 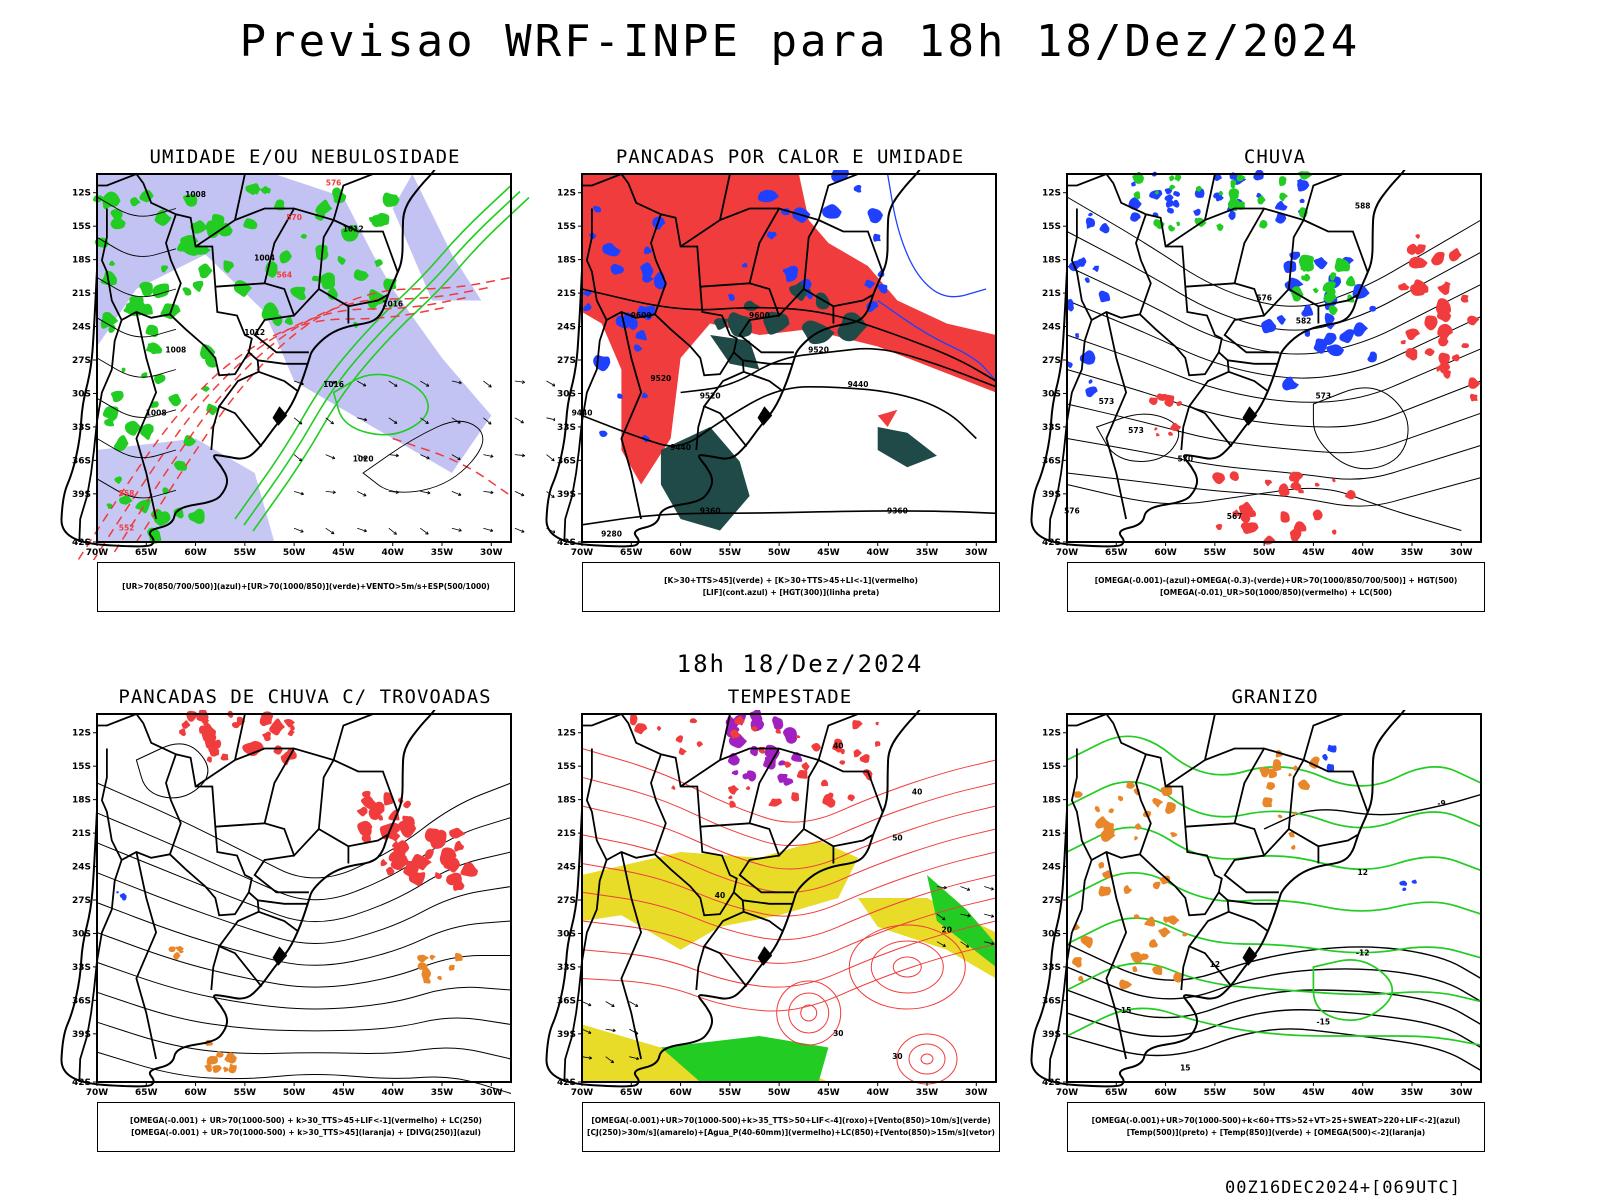 What do you see at coordinates (1051, 734) in the screenshot?
I see `lat-label: 12S` at bounding box center [1051, 734].